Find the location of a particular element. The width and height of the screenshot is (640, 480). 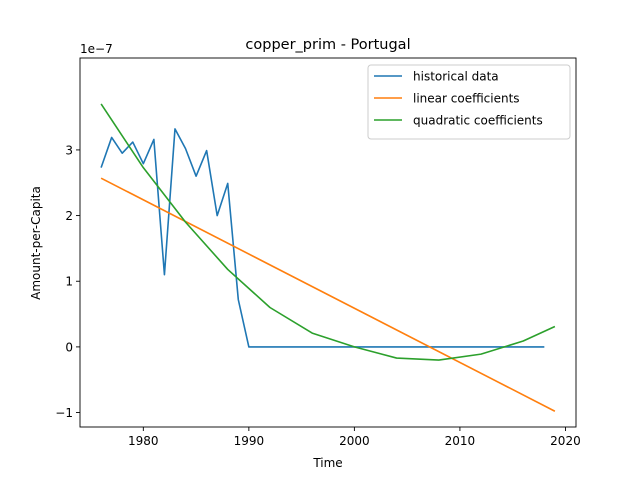

y-tick-label: 2 is located at coordinates (69, 216).